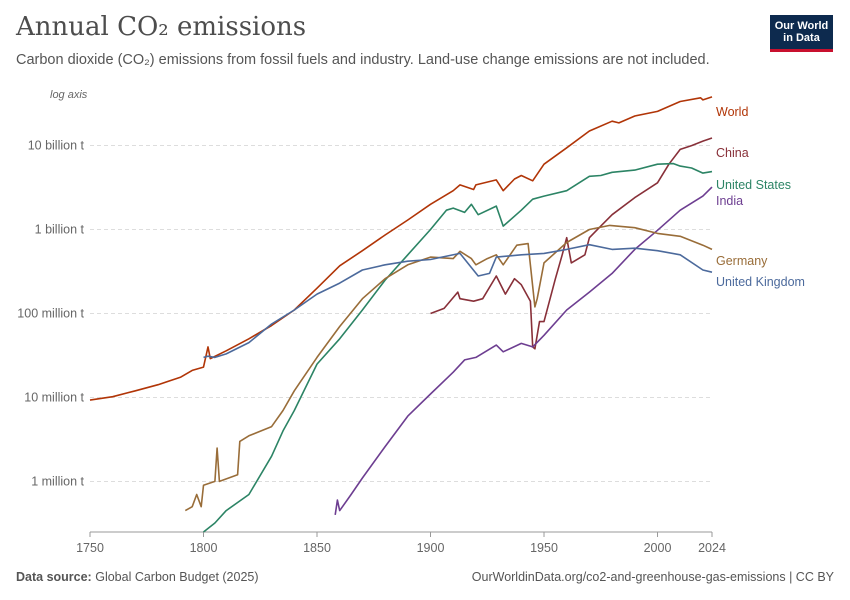  What do you see at coordinates (57, 481) in the screenshot?
I see `y-tick-label: 1 million t` at bounding box center [57, 481].